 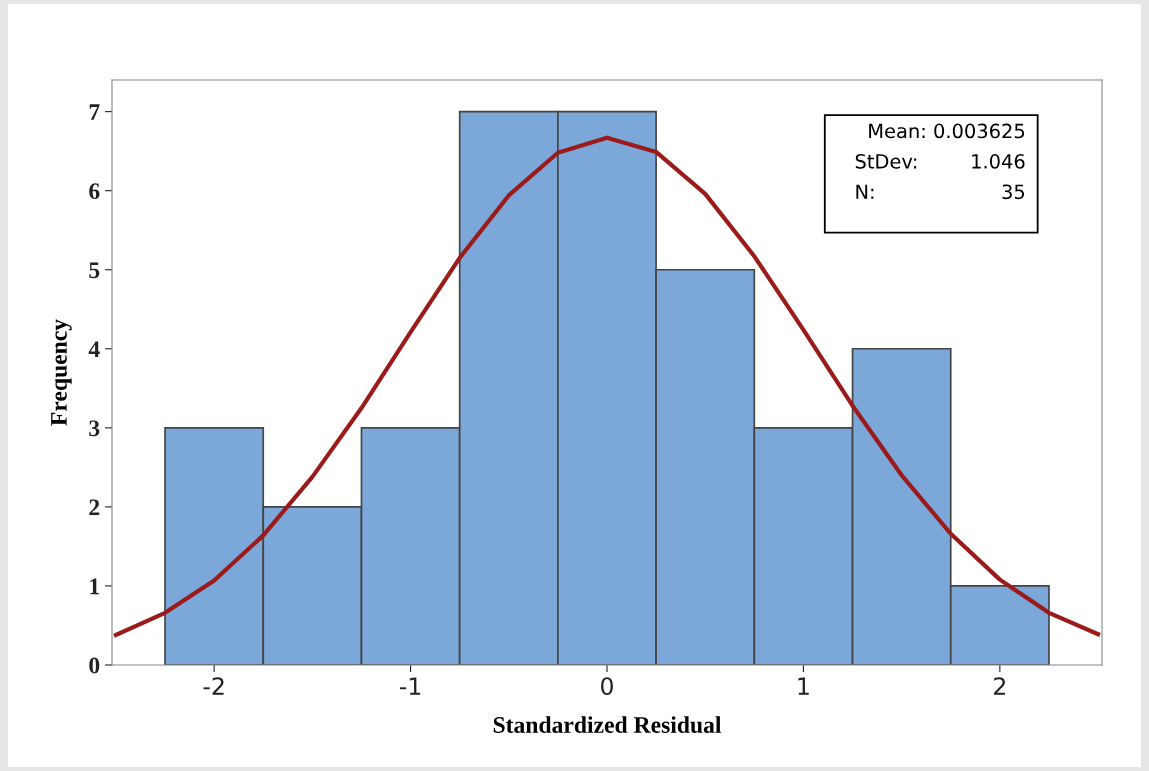 I want to click on annotation: Mean: 0.003625, so click(x=947, y=131).